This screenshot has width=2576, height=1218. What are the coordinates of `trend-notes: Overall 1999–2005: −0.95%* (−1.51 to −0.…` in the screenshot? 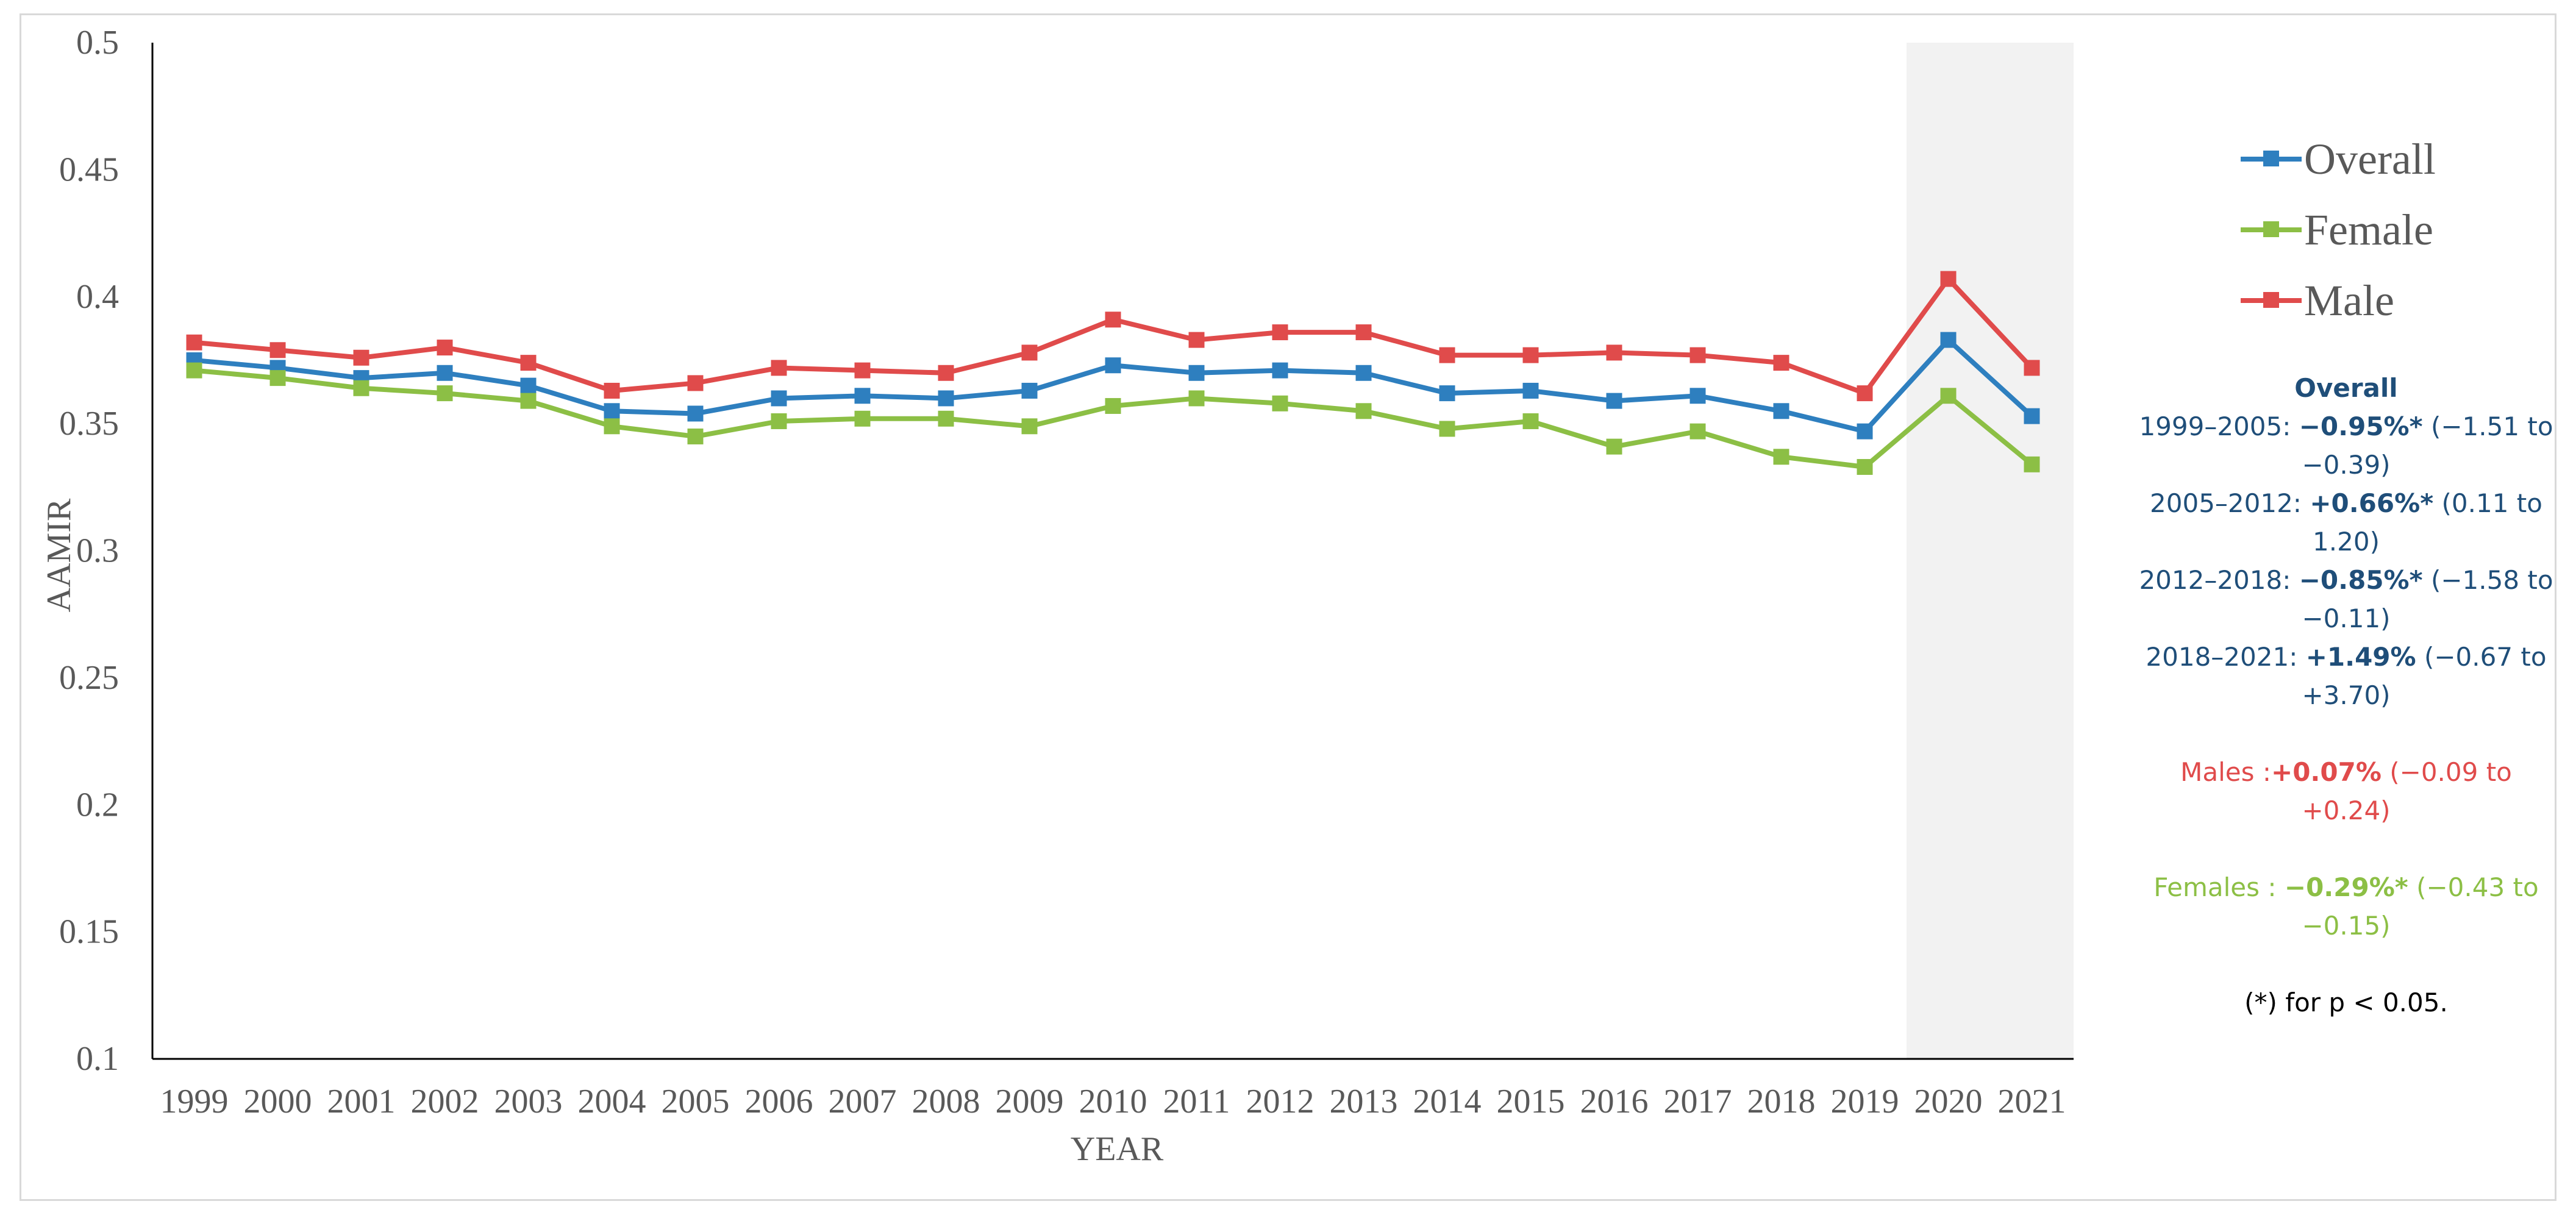 It's located at (2346, 696).